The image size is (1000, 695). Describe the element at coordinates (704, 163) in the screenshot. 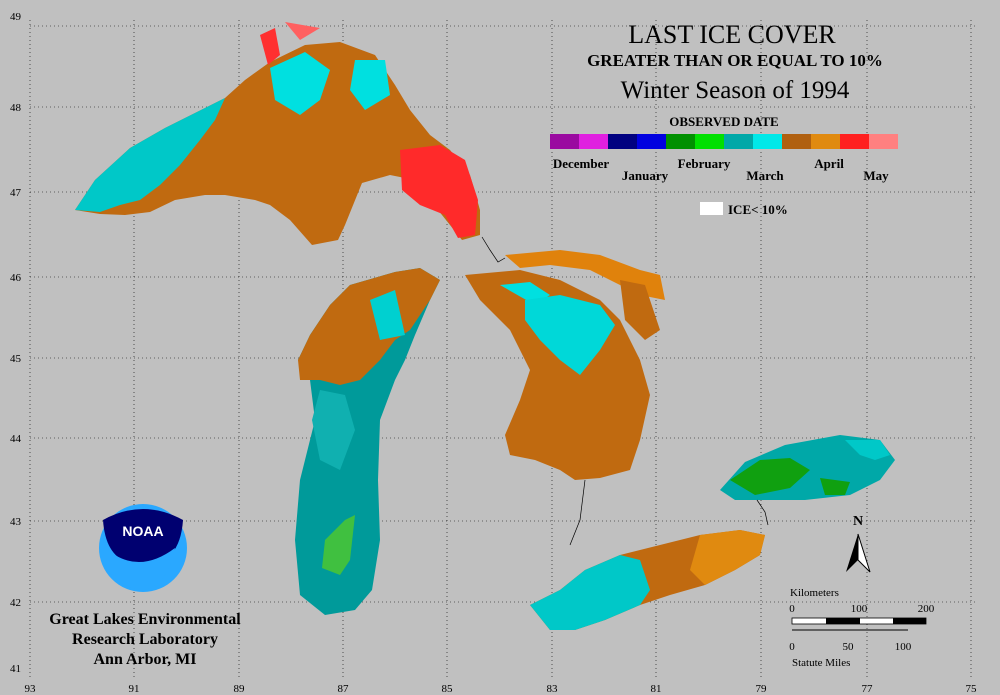

I see `legend-month-top: February` at that location.